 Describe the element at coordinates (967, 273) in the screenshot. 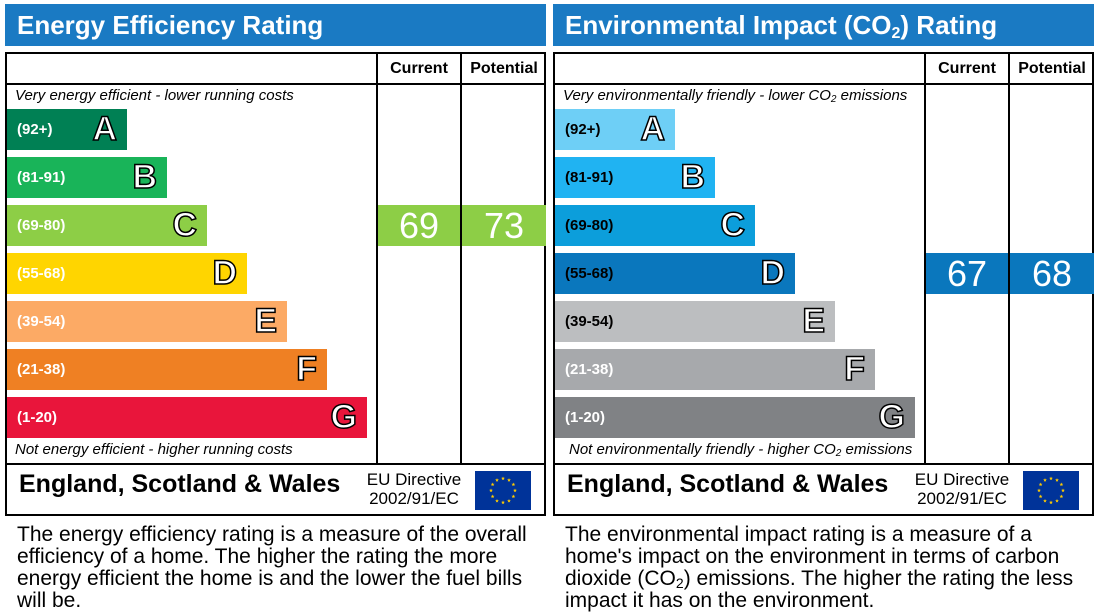

I see `current-score: 67` at that location.